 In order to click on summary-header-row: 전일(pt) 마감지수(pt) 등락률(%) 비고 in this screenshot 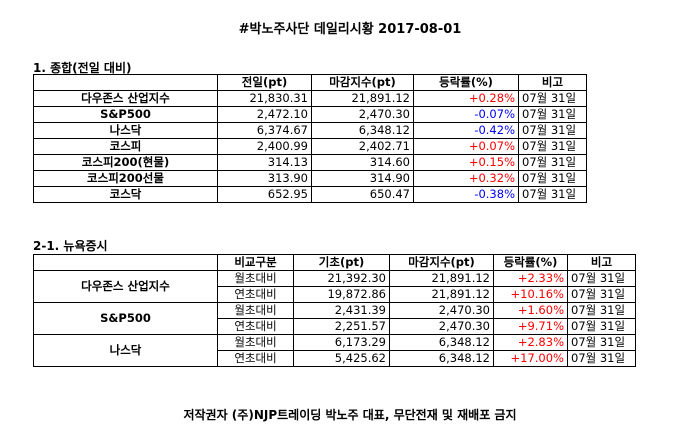, I will do `click(310, 82)`.